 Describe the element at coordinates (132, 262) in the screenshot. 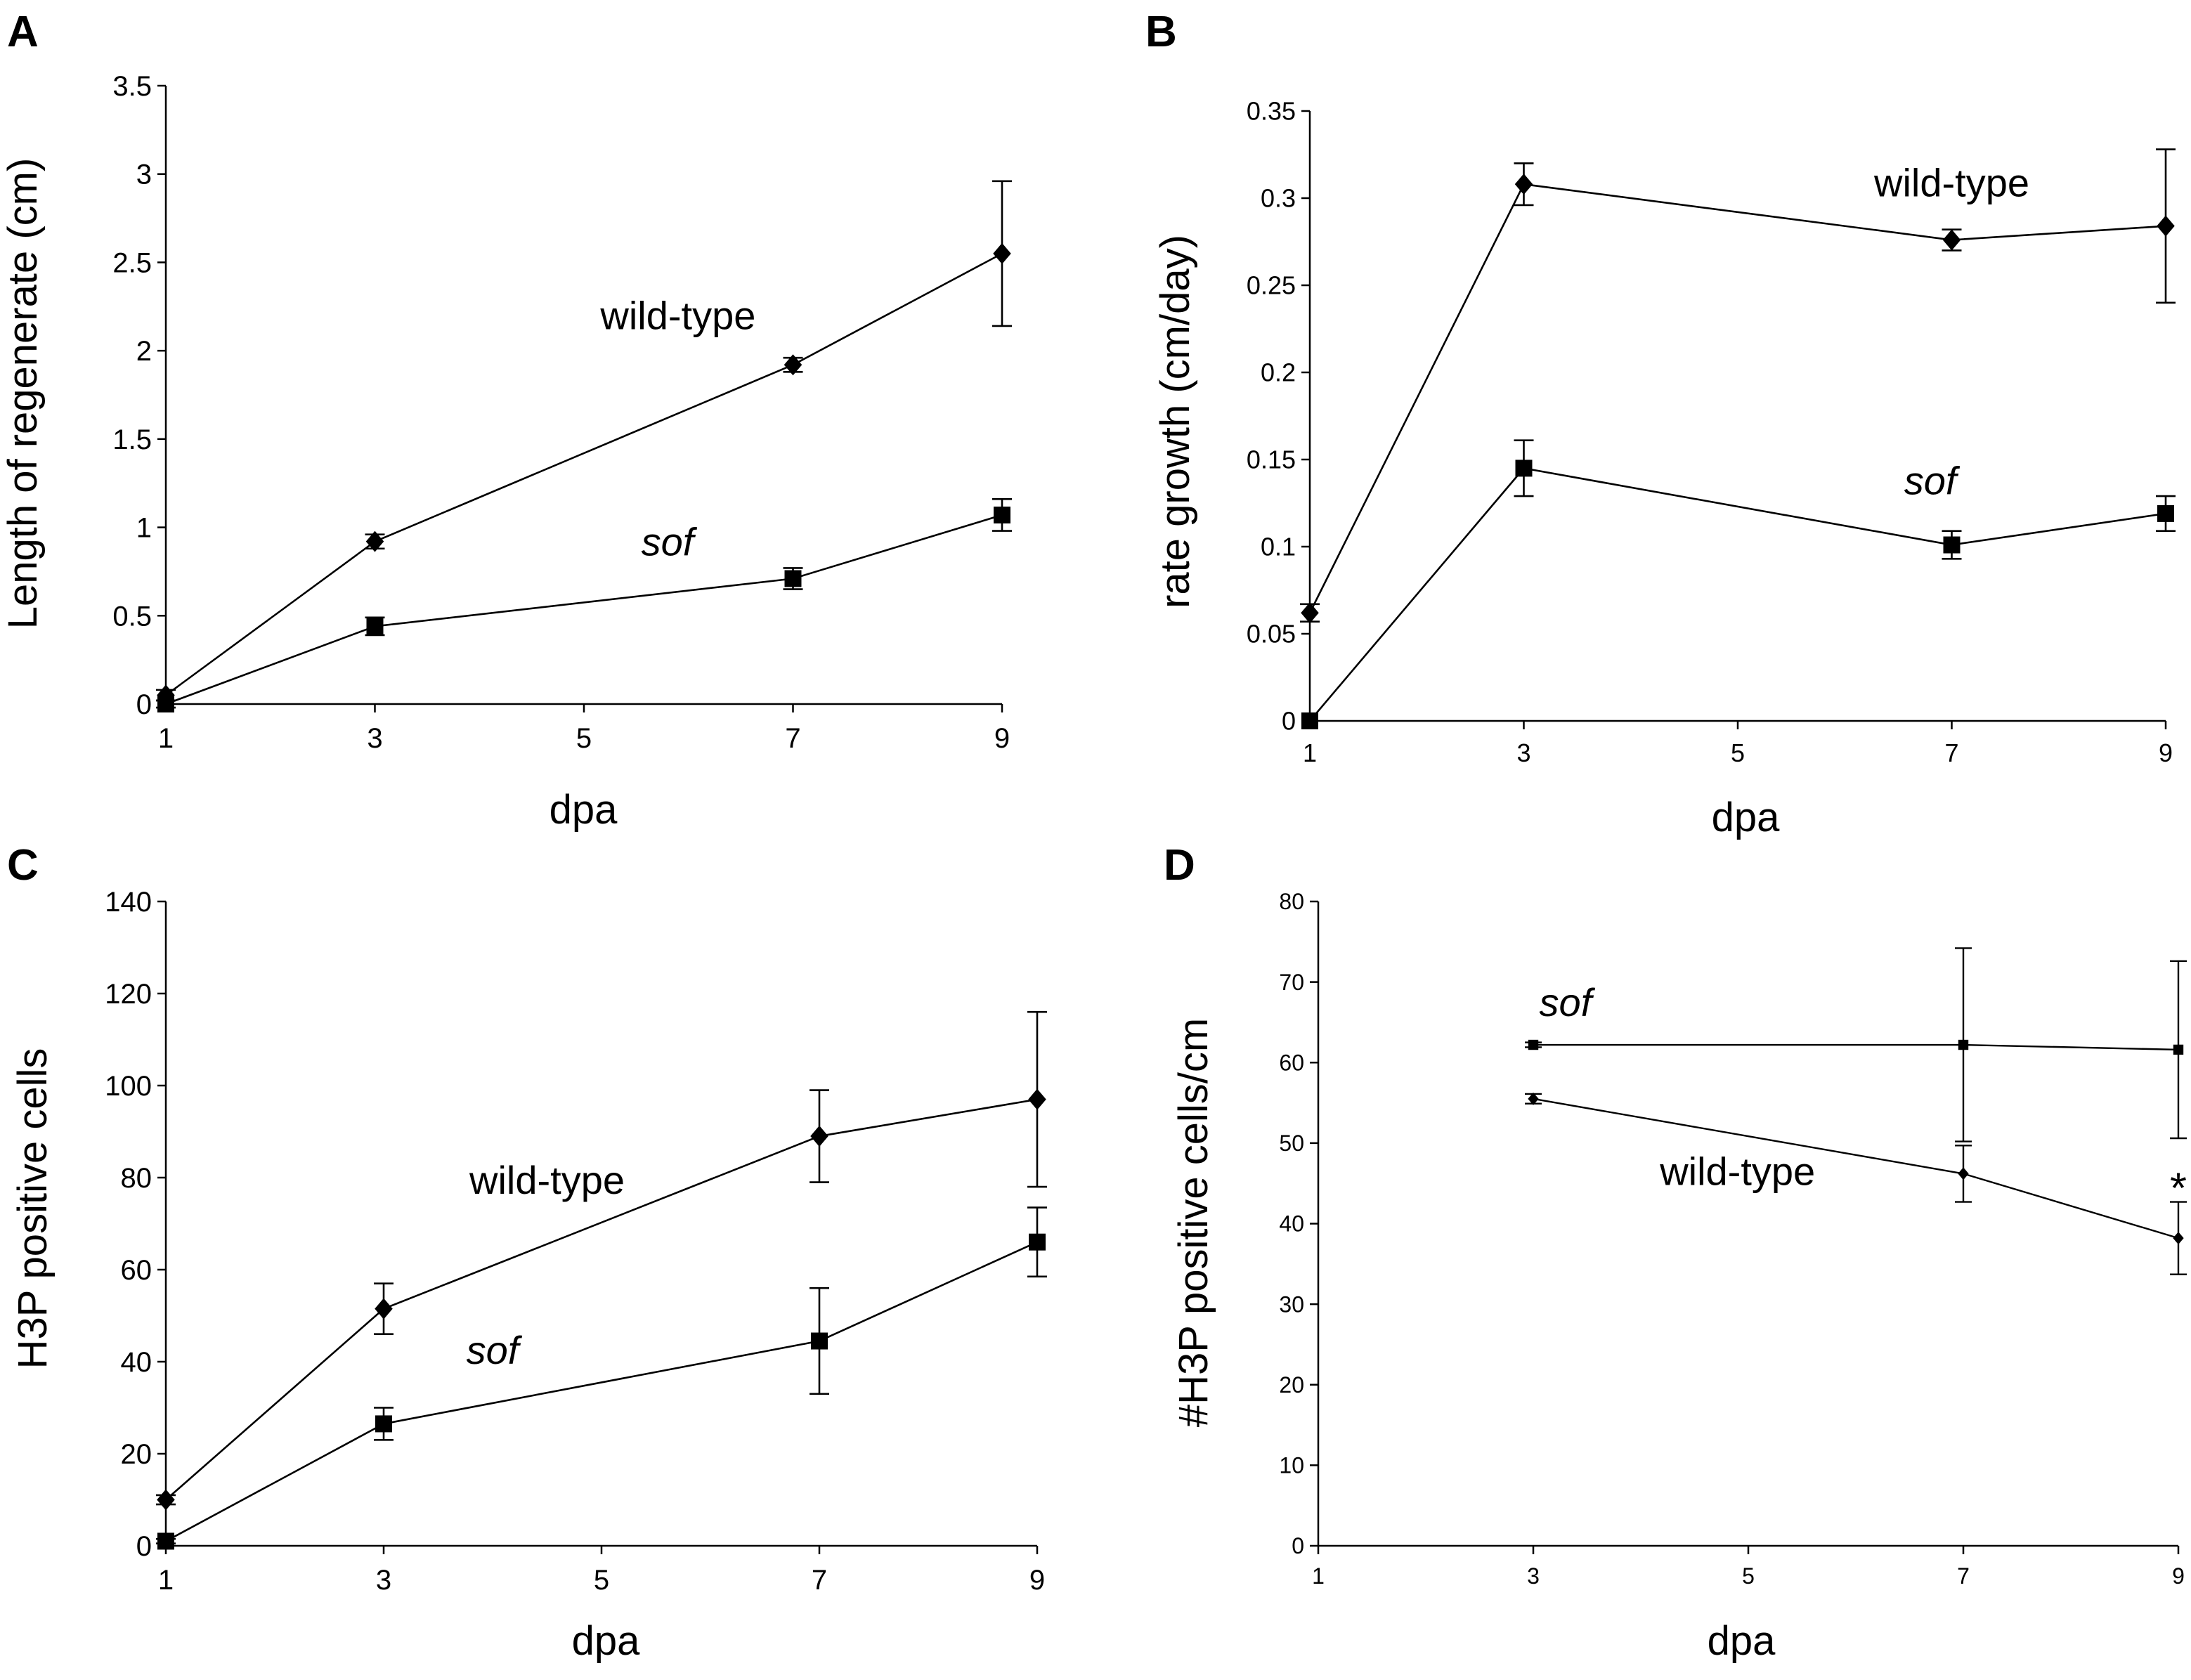

I see `y-tick-label: 2.5` at that location.